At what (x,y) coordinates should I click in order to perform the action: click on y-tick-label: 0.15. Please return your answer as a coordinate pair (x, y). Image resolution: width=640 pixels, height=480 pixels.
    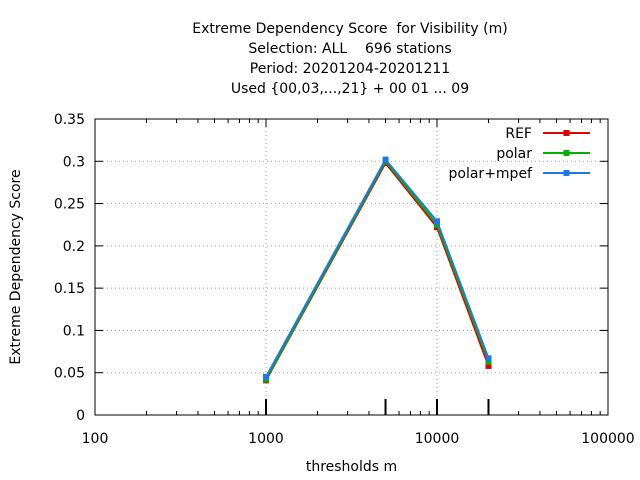
    Looking at the image, I should click on (69, 289).